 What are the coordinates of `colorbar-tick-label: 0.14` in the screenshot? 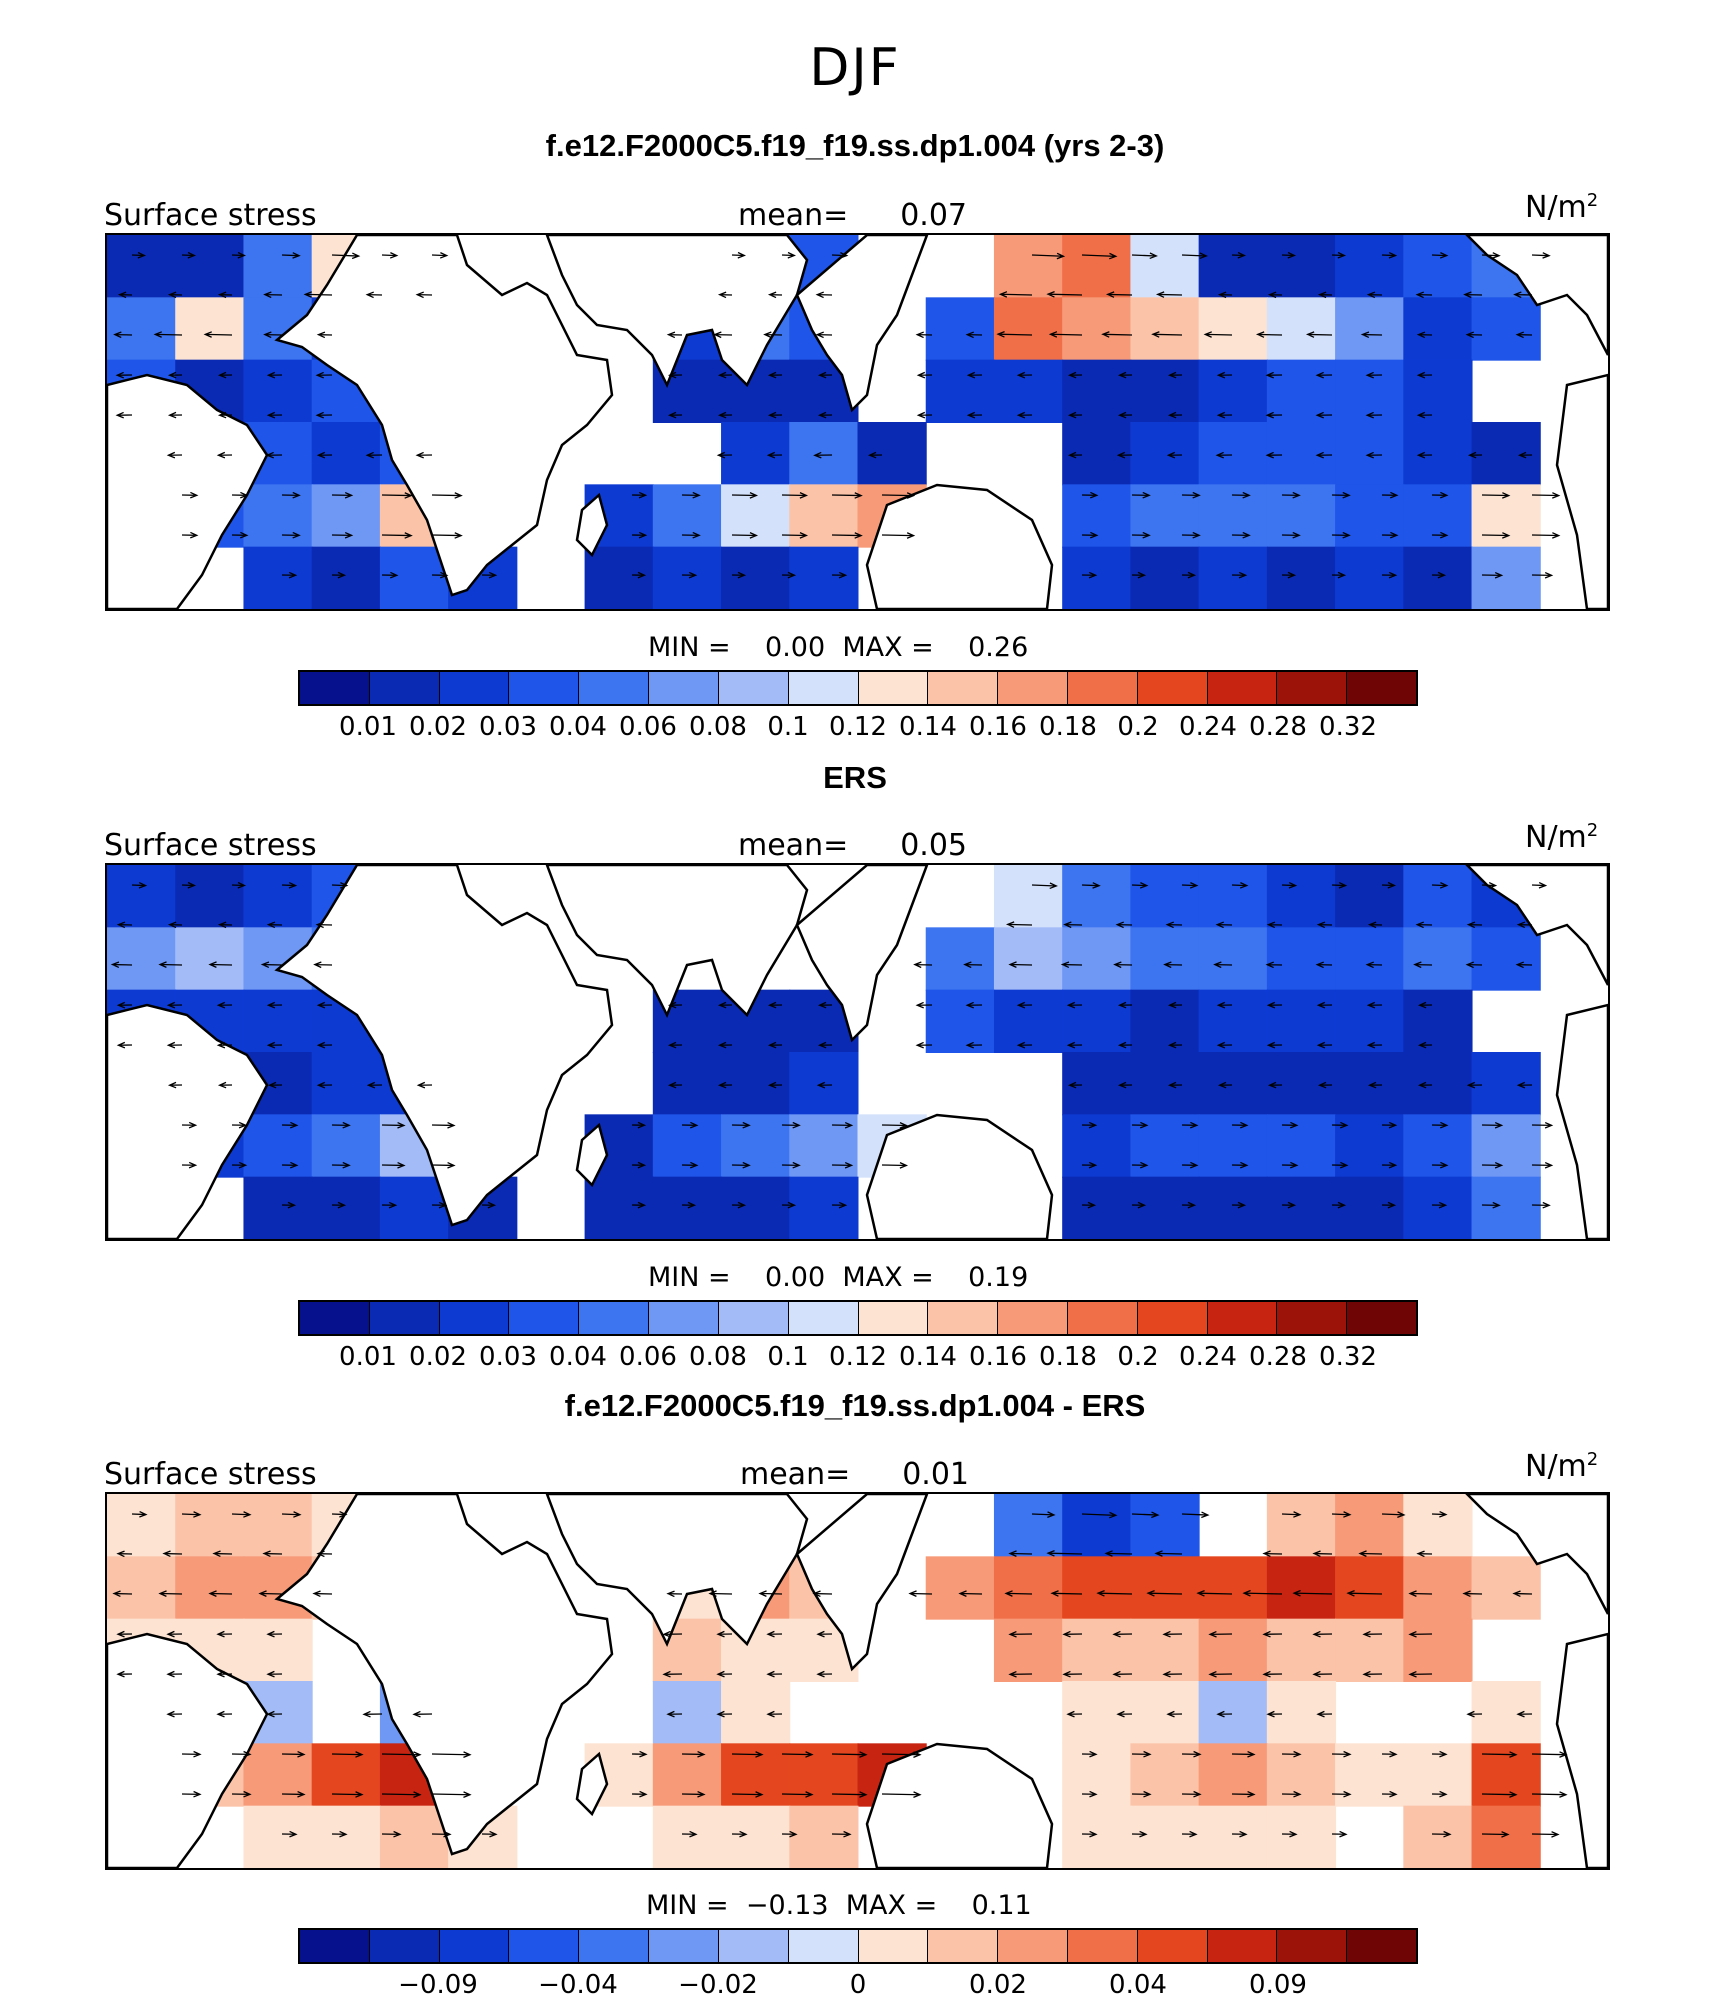 It's located at (928, 727).